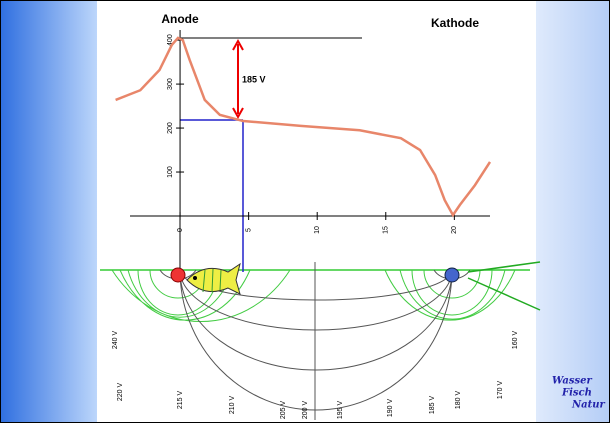 The width and height of the screenshot is (610, 428). I want to click on x-tick-label: 5, so click(248, 230).